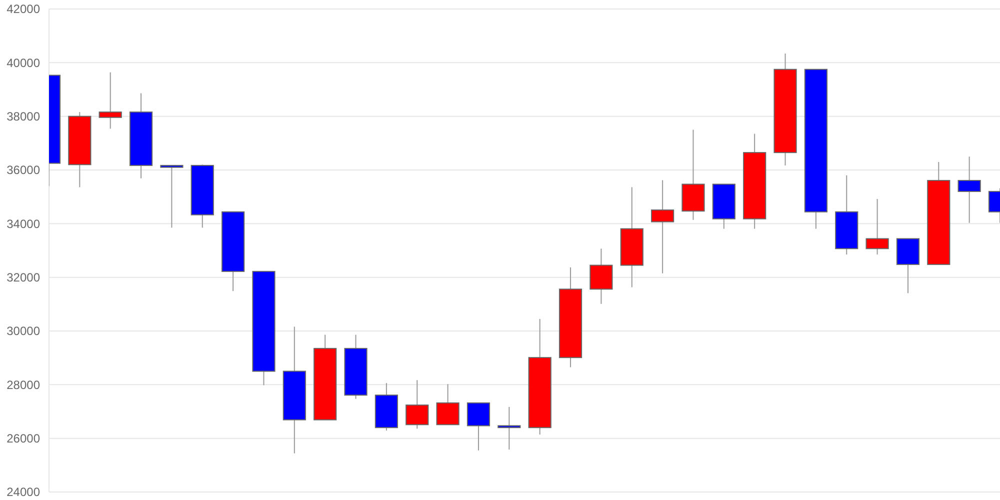 Image resolution: width=1000 pixels, height=500 pixels. What do you see at coordinates (23, 331) in the screenshot?
I see `y-tick-label: 30000` at bounding box center [23, 331].